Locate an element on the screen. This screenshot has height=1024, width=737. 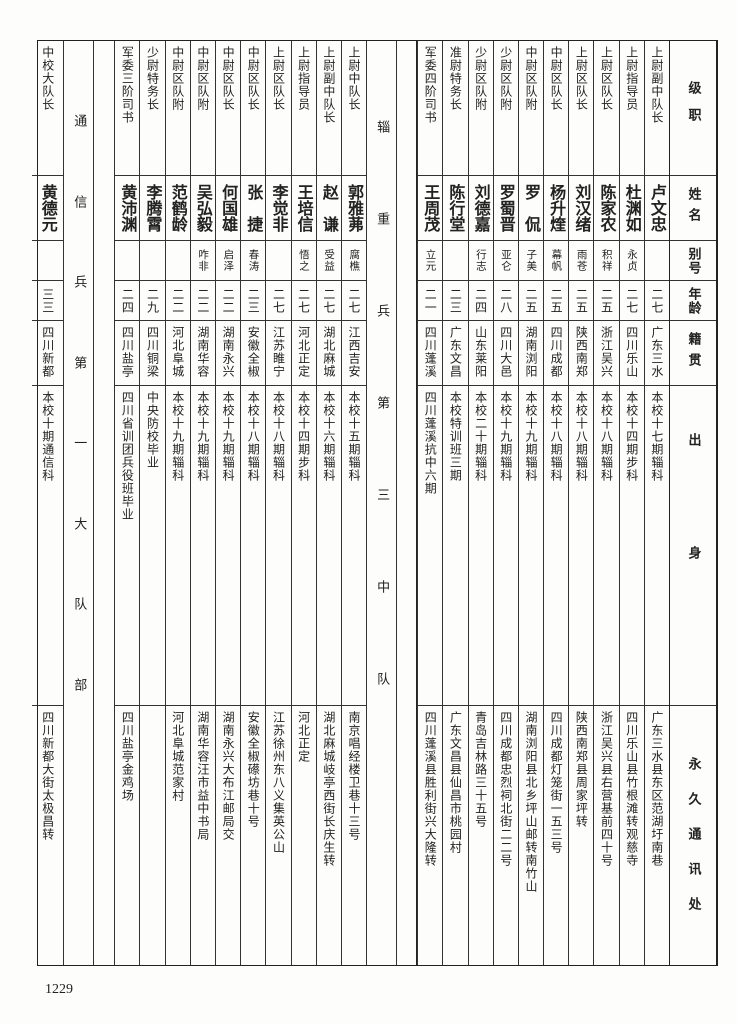
cell-age: 二一 is located at coordinates (430, 301).